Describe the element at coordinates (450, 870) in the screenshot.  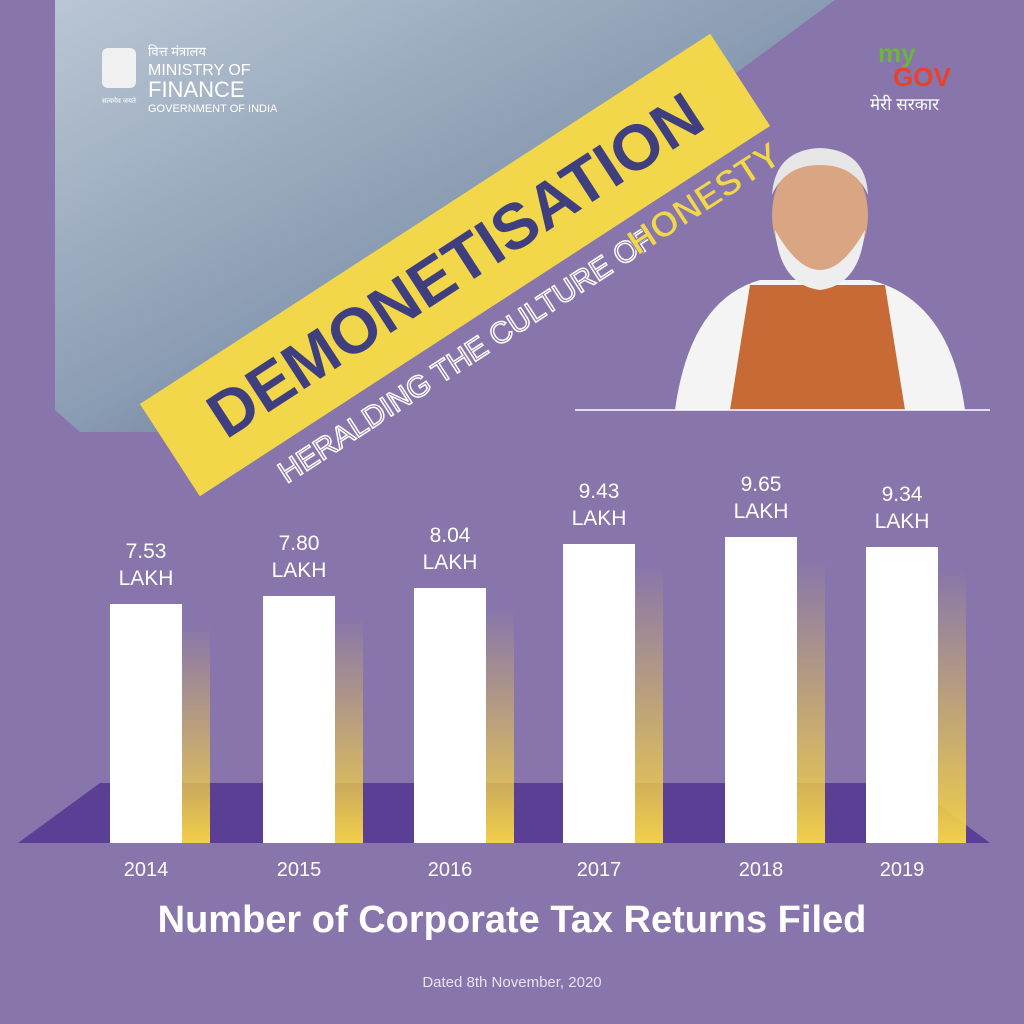
I see `x-tick-label: 2016` at that location.